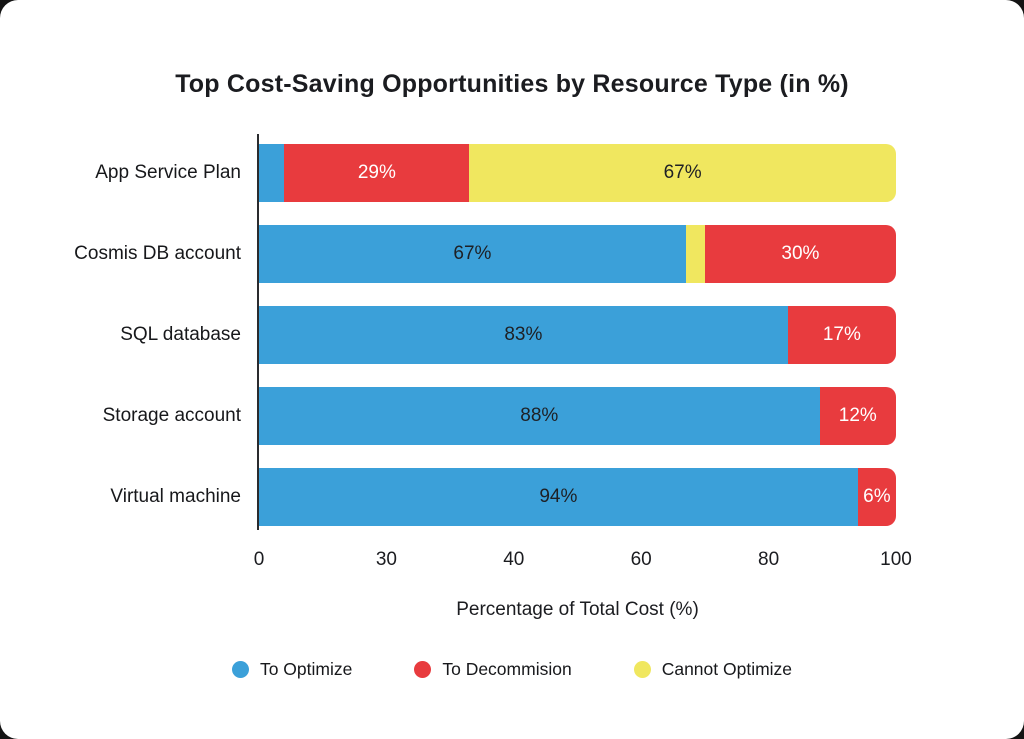 The width and height of the screenshot is (1024, 739). What do you see at coordinates (727, 669) in the screenshot?
I see `legend-label: Cannot Optimize` at bounding box center [727, 669].